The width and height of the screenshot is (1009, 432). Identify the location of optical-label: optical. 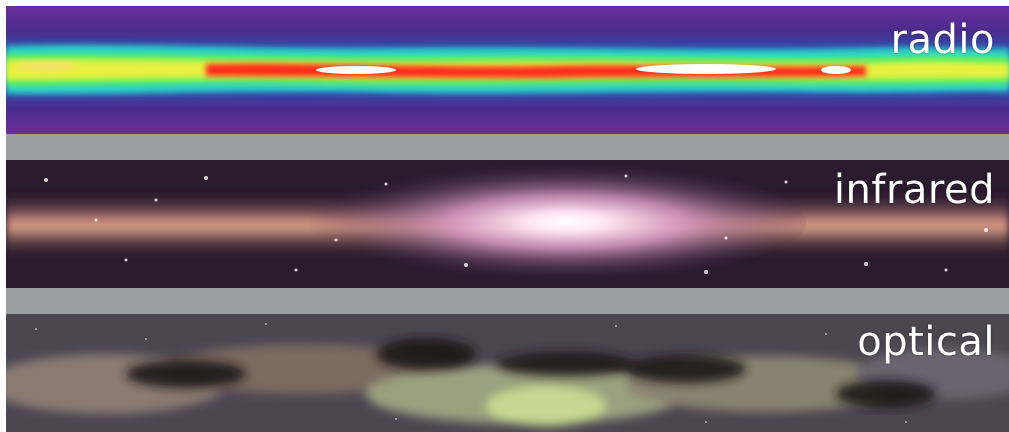
(926, 342).